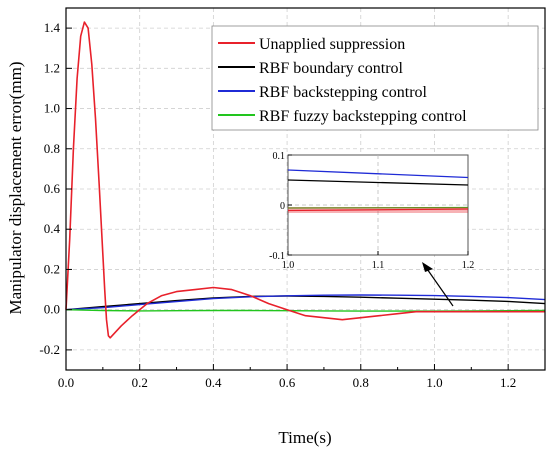  What do you see at coordinates (363, 116) in the screenshot?
I see `legend-label-4: RBF fuzzy backstepping control` at bounding box center [363, 116].